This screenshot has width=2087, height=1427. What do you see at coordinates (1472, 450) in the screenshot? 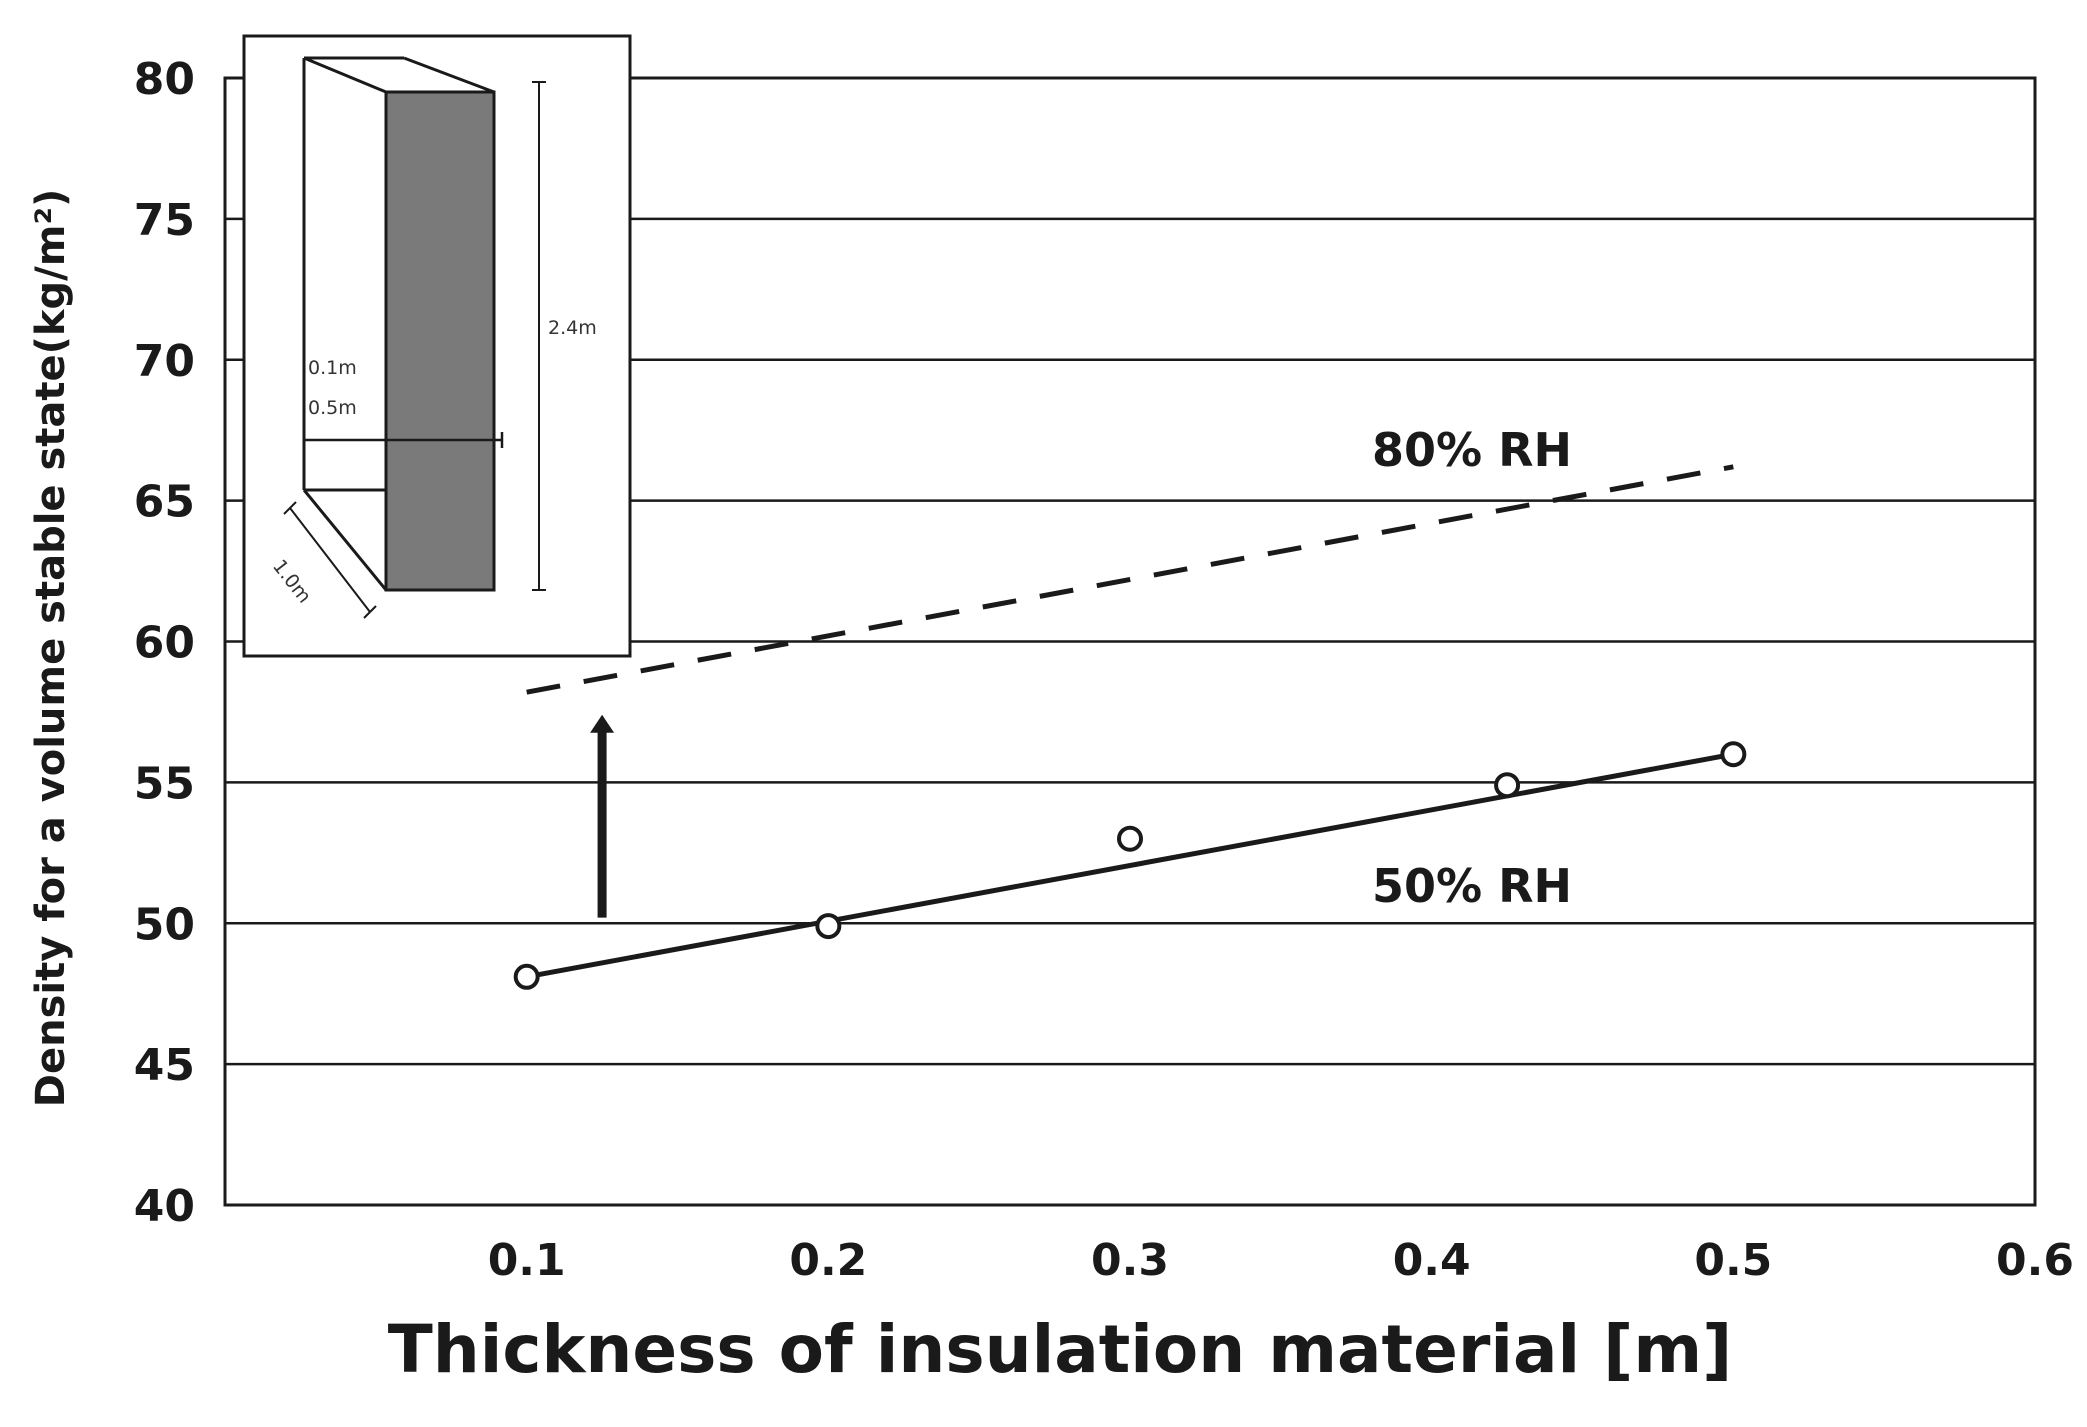
I see `series-label-80rh: 80% RH` at bounding box center [1472, 450].